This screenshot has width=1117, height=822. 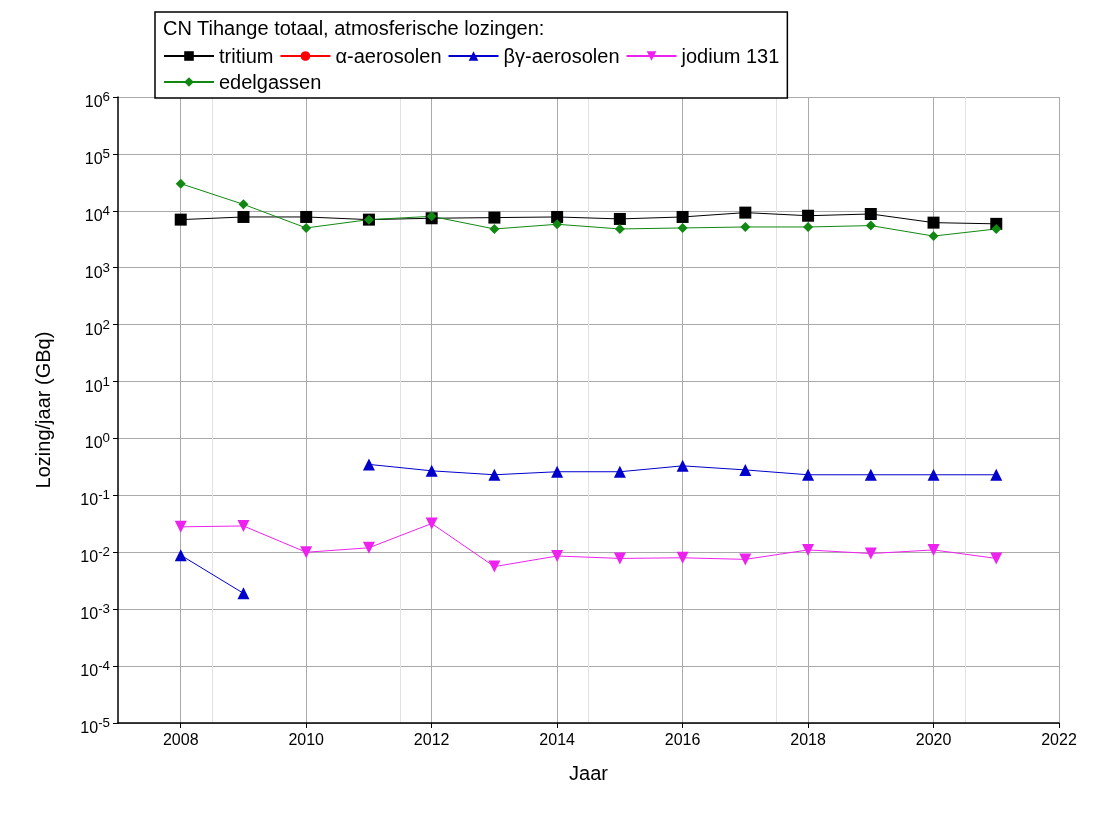 What do you see at coordinates (97, 157) in the screenshot?
I see `y-tick-label: 10$^{5}$` at bounding box center [97, 157].